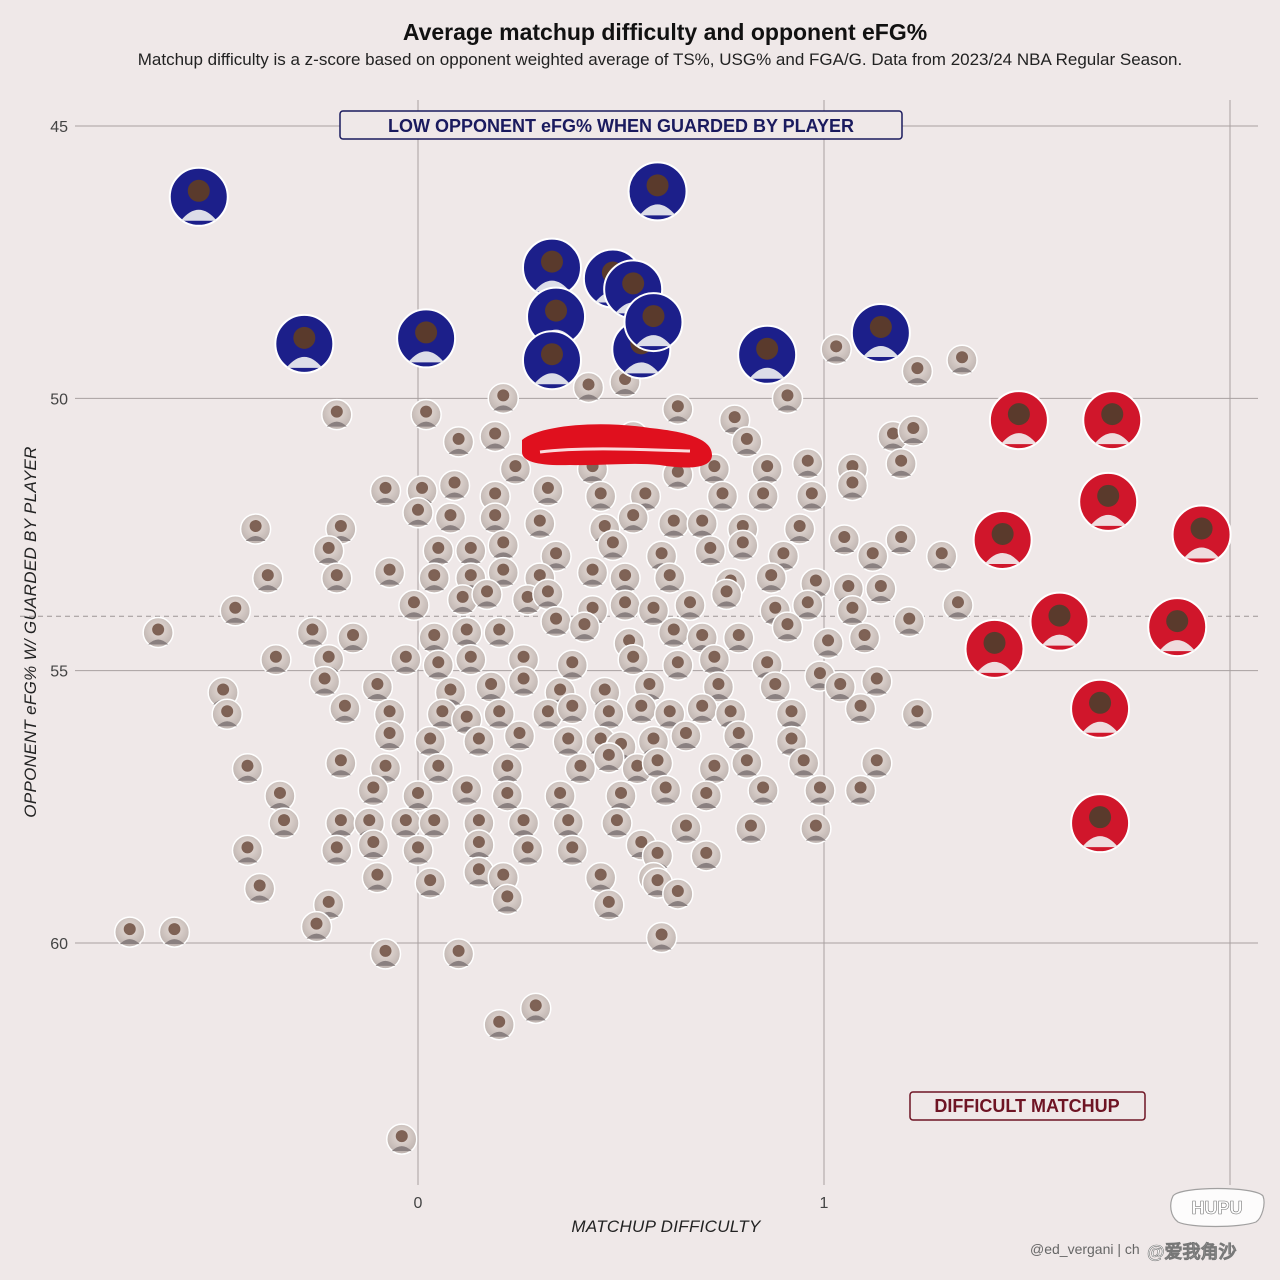 The height and width of the screenshot is (1280, 1280). What do you see at coordinates (59, 672) in the screenshot?
I see `y-tick-label: 55` at bounding box center [59, 672].